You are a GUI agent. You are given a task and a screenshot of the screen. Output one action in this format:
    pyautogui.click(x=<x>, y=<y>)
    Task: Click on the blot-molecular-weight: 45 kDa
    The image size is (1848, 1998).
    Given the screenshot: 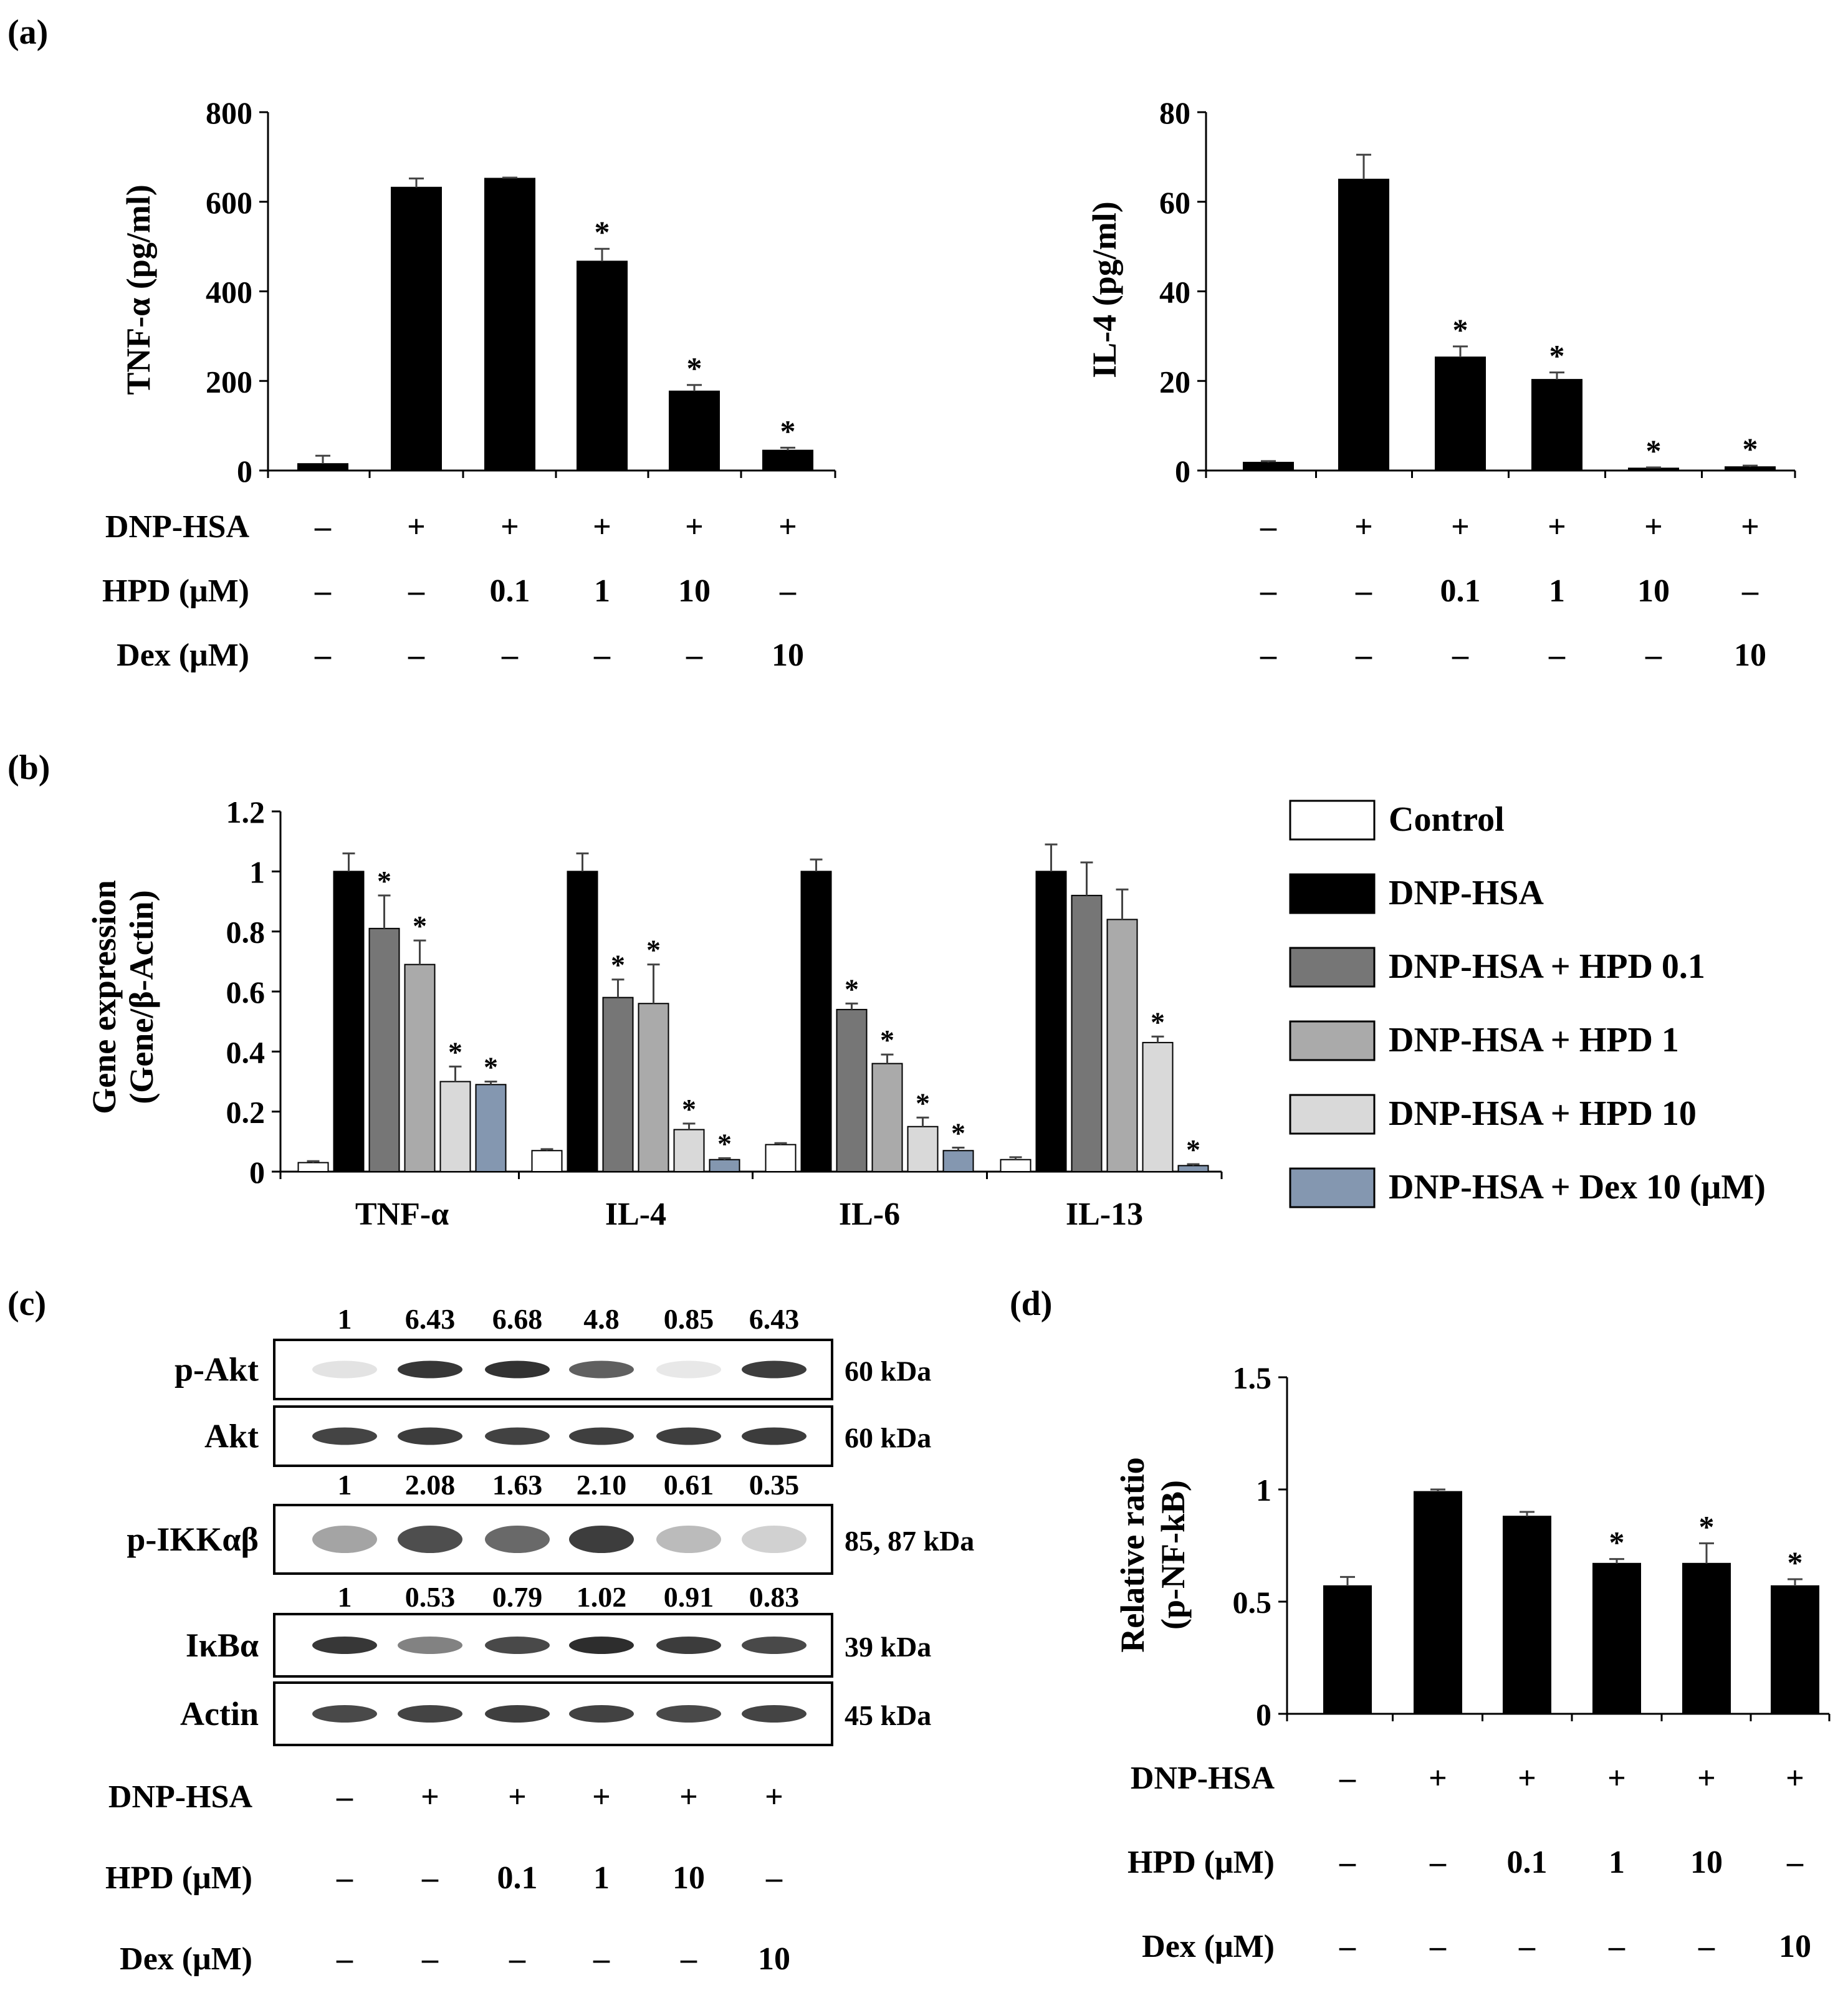 What is the action you would take?
    pyautogui.click(x=888, y=1715)
    